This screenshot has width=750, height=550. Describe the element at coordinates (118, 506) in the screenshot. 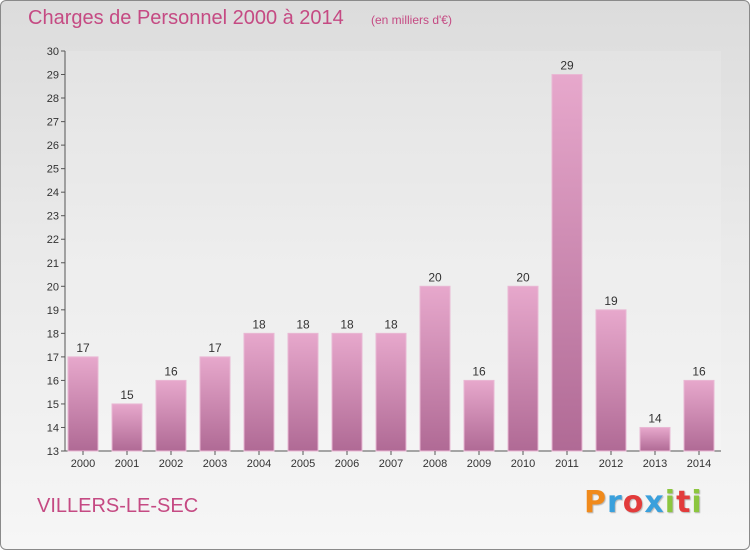

I see `commune-name: VILLERS-LE-SEC` at that location.